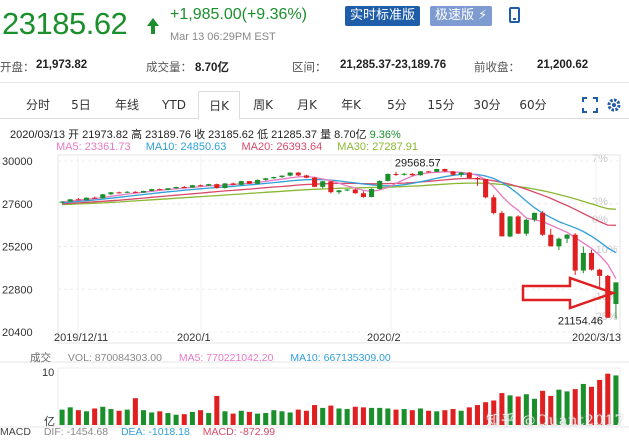 The height and width of the screenshot is (442, 629). Describe the element at coordinates (533, 105) in the screenshot. I see `tab-60min: 60分` at that location.